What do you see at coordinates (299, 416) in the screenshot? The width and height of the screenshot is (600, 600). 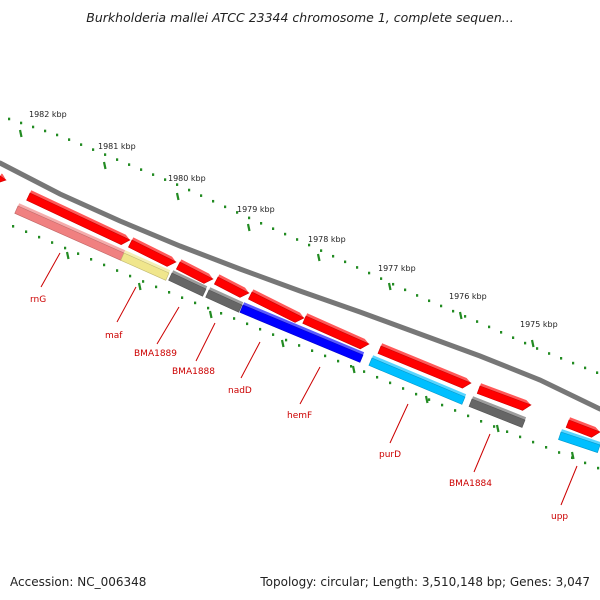 I see `gene-label-hemF: hemF` at bounding box center [299, 416].